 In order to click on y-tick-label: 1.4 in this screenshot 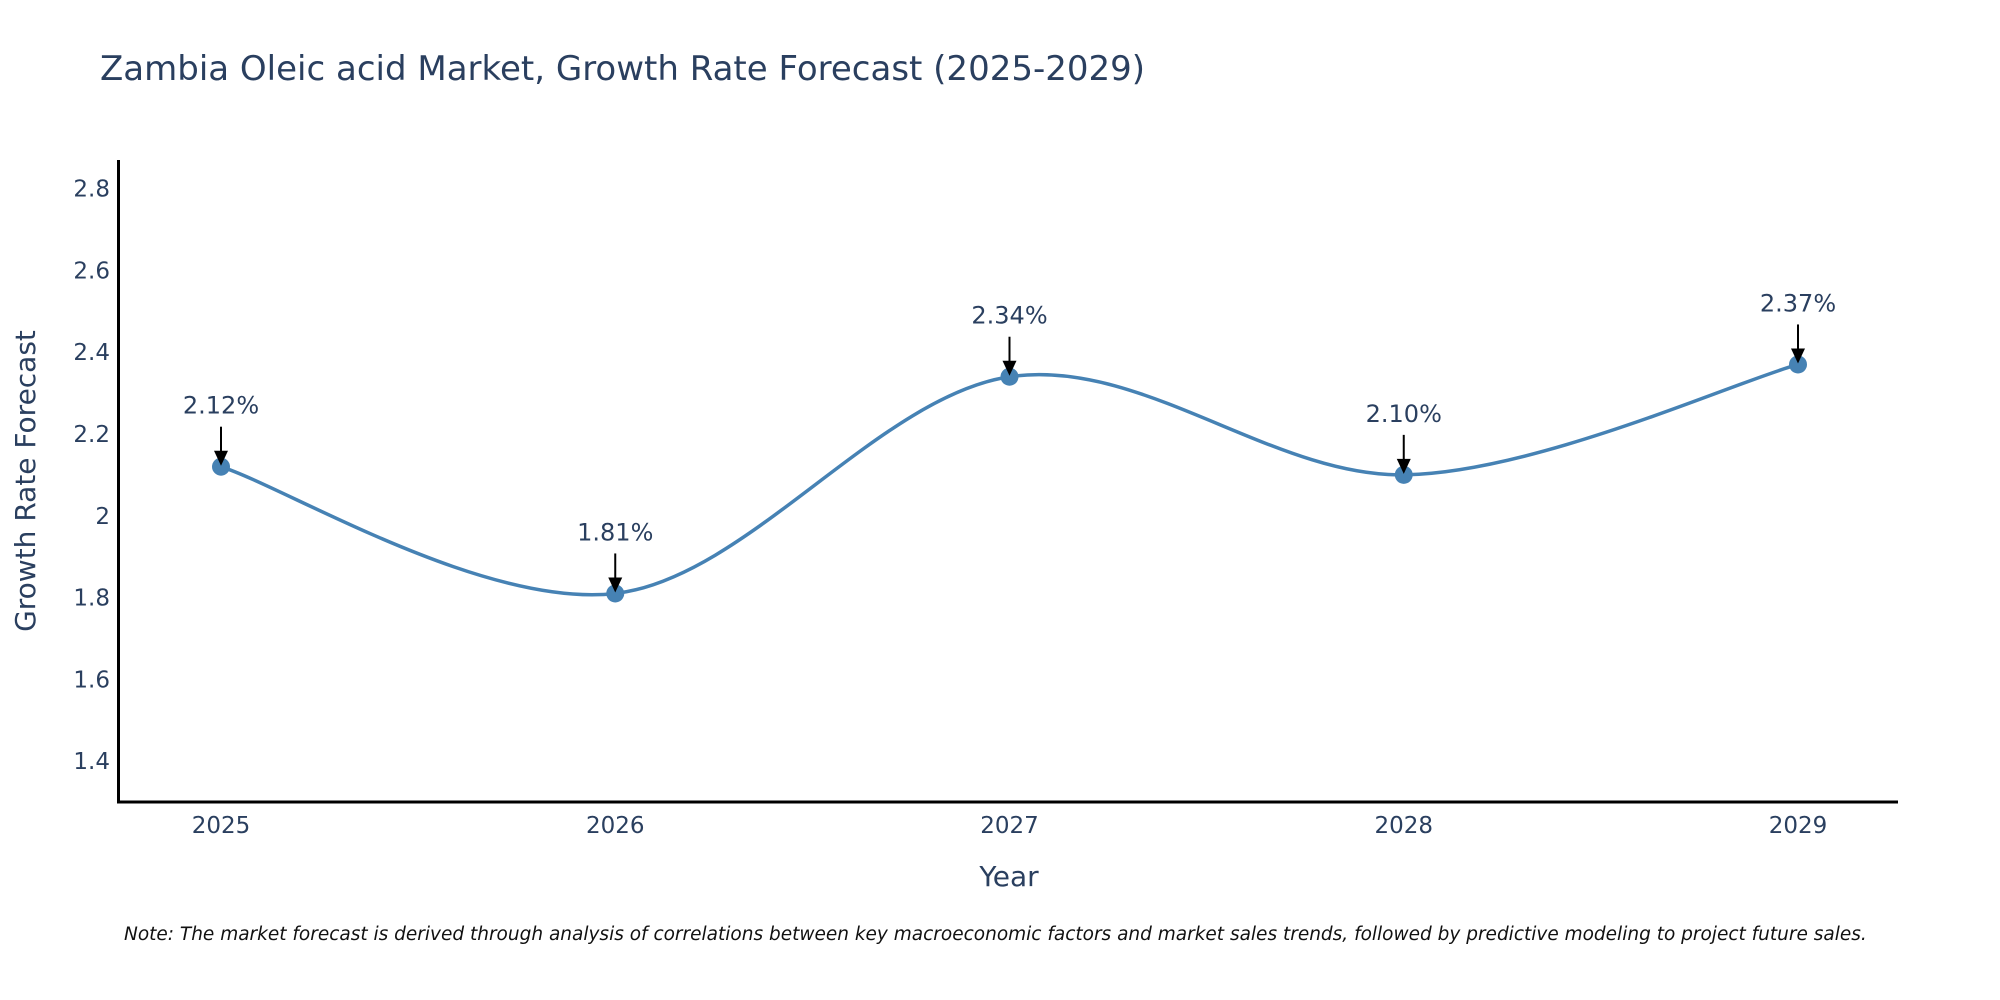, I will do `click(91, 762)`.